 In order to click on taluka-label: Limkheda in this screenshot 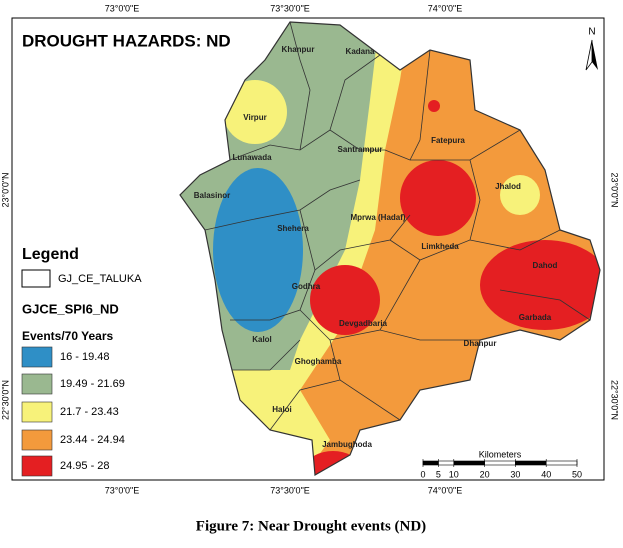, I will do `click(440, 246)`.